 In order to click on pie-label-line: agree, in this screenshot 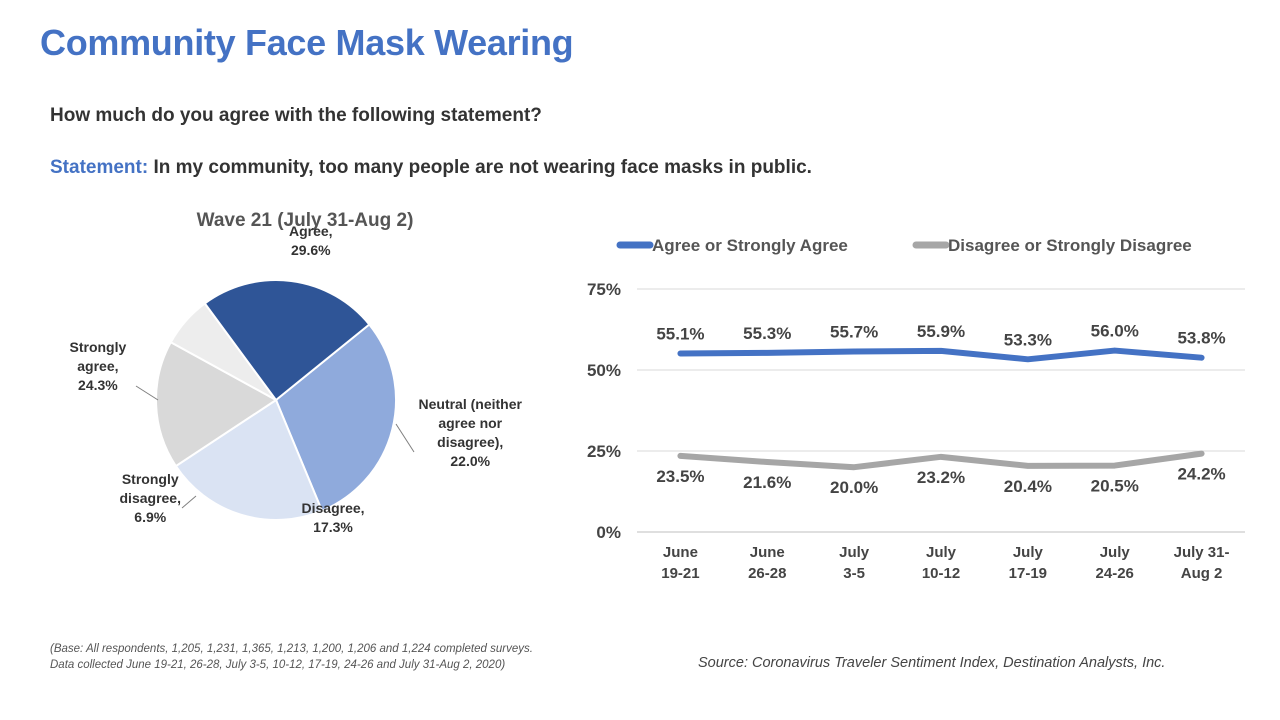, I will do `click(98, 365)`.